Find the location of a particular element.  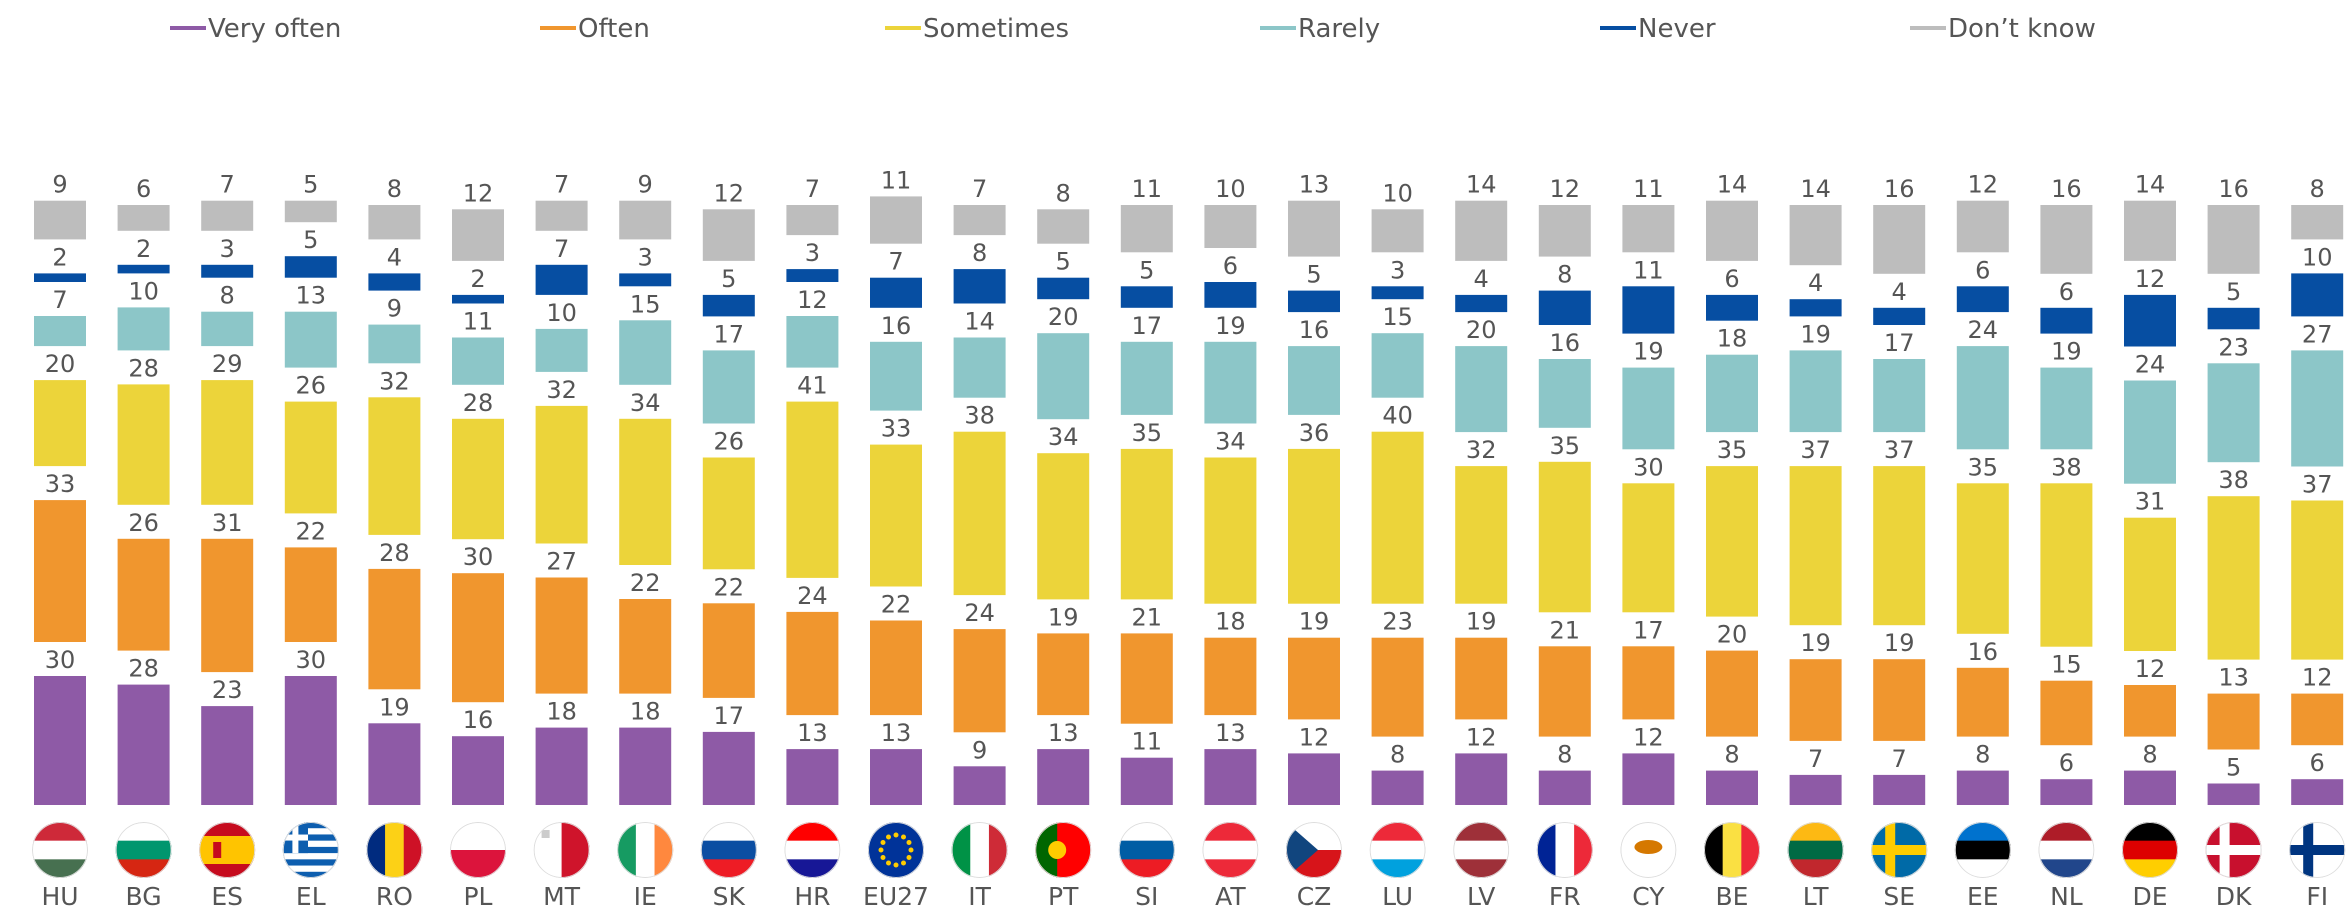

value-label-very-often-cy: 12 is located at coordinates (1648, 737).